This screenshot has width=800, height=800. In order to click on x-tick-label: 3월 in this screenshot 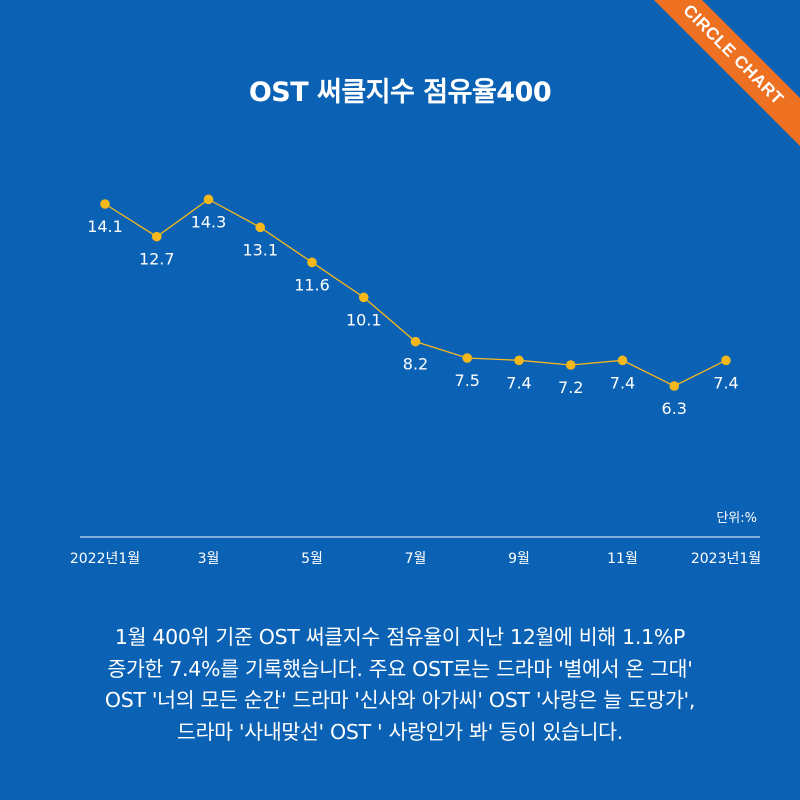, I will do `click(209, 559)`.